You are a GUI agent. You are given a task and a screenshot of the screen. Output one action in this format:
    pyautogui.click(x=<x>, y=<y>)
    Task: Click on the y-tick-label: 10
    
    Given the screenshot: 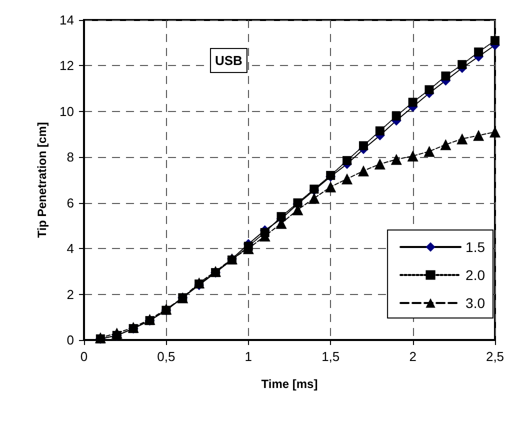 What is the action you would take?
    pyautogui.click(x=67, y=111)
    